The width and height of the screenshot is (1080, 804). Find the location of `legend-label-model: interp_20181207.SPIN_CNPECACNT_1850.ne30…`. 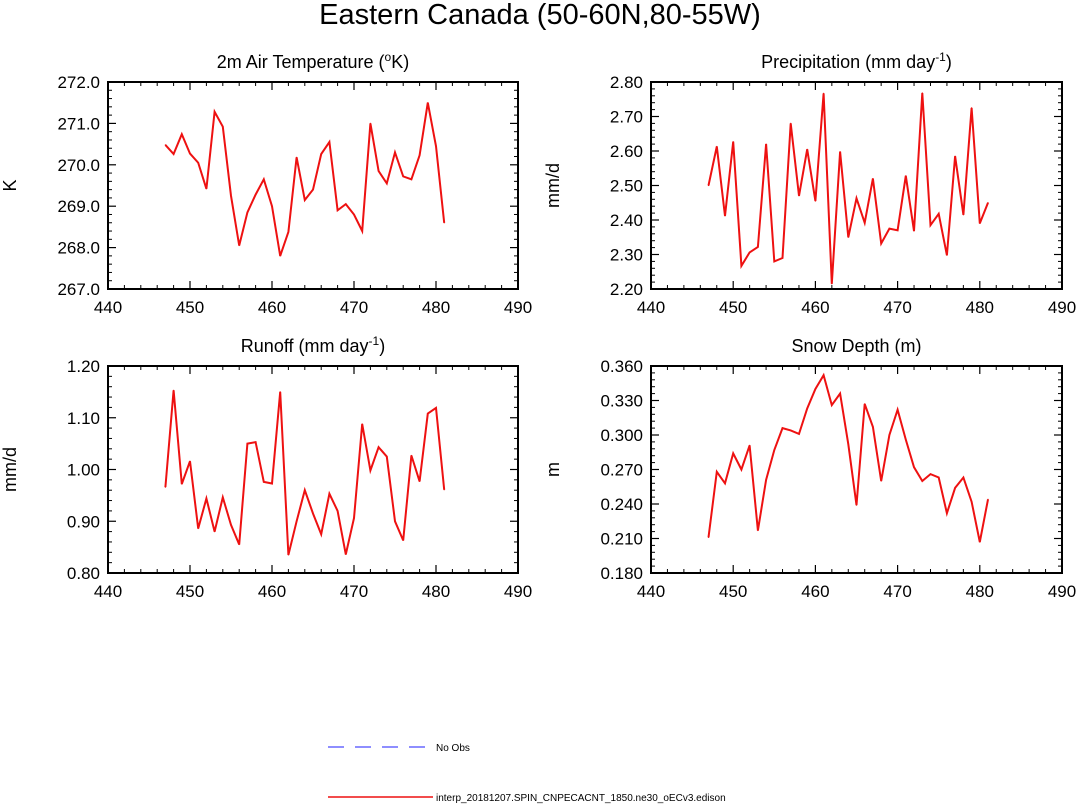

legend-label-model: interp_20181207.SPIN_CNPECACNT_1850.ne30… is located at coordinates (581, 798).